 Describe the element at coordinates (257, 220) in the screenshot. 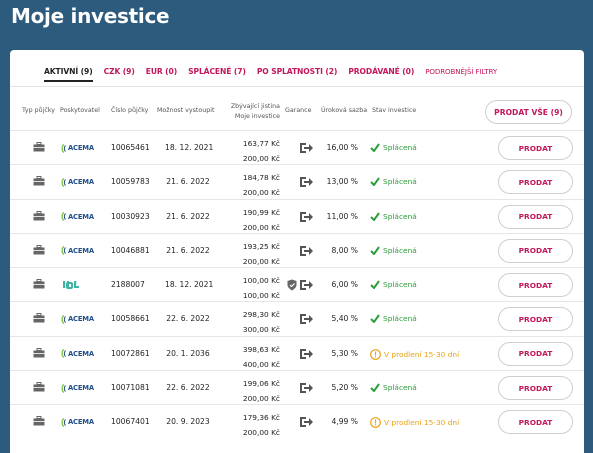

I see `amounts: 190,99 Kč 200,00 Kč` at that location.